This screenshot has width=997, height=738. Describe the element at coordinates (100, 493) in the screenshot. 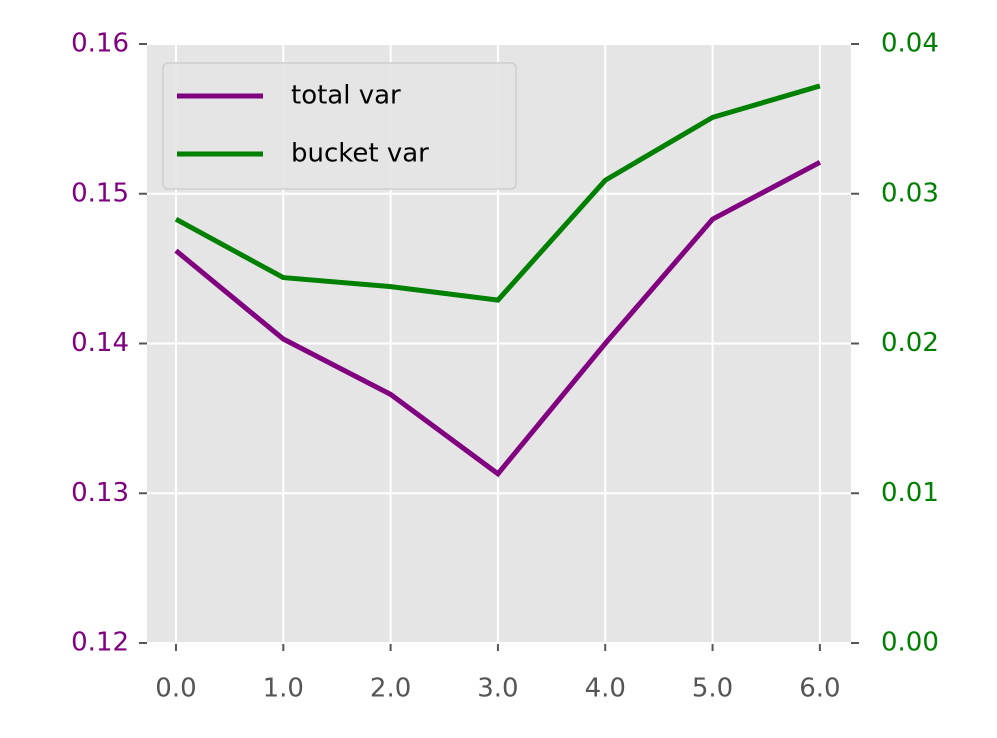

I see `y-tick-label: 0.13` at that location.